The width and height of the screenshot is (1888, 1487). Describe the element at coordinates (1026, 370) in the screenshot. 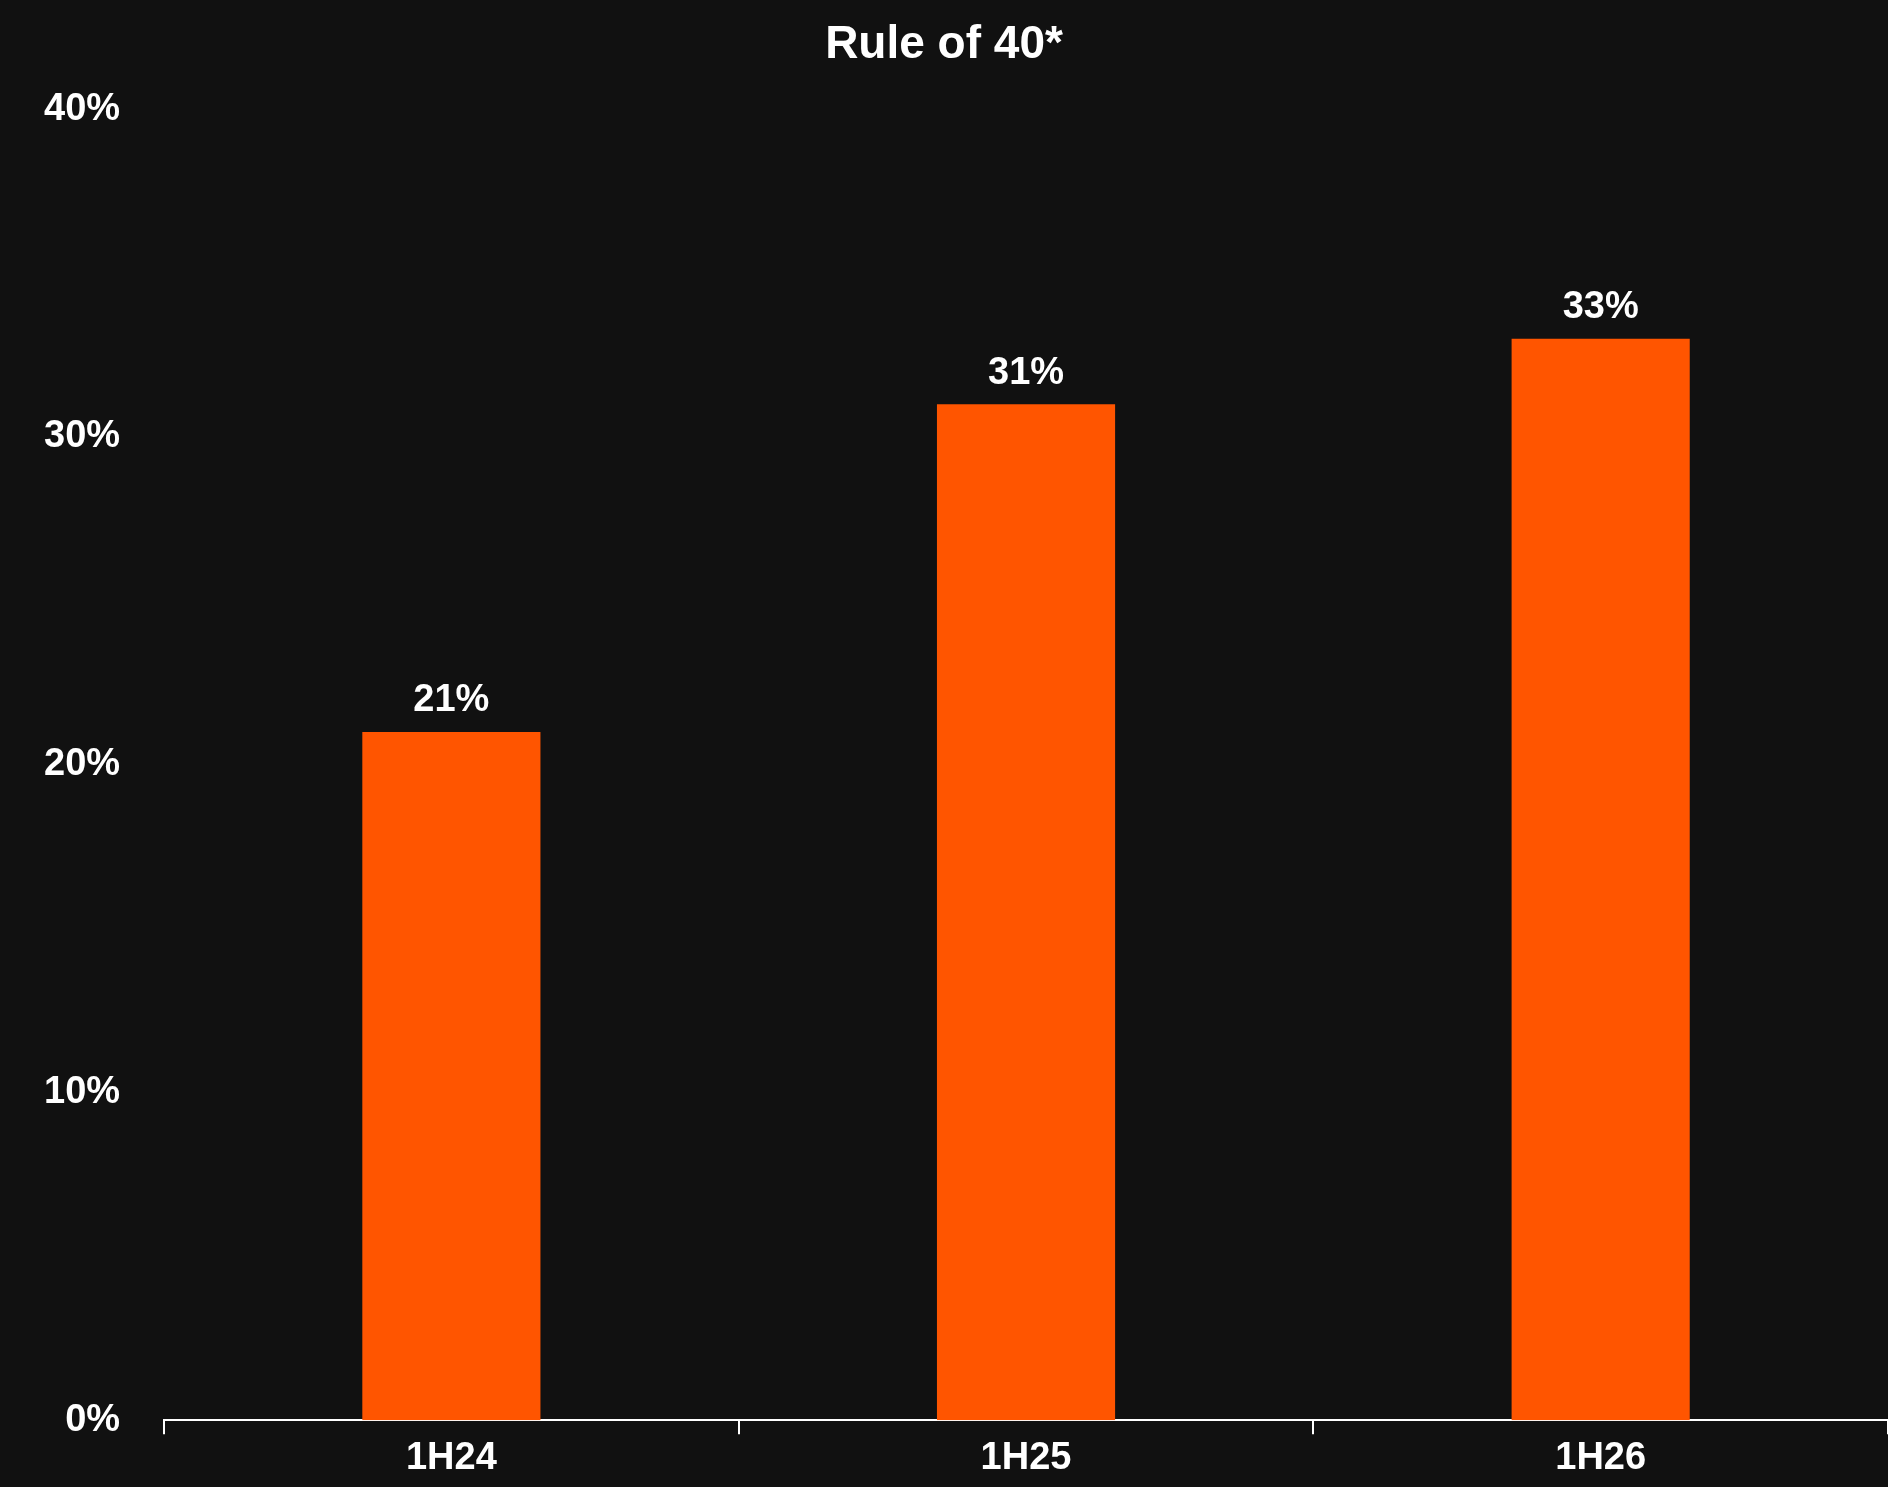

I see `data-label: 31%` at that location.